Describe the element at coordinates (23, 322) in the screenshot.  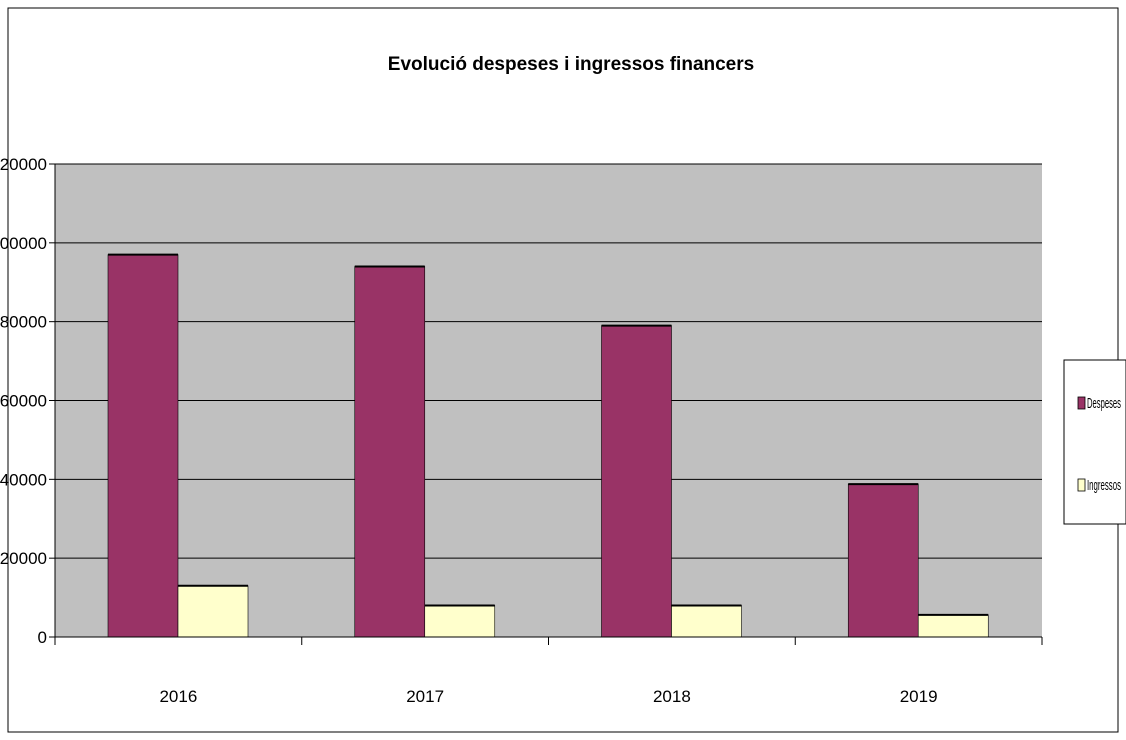
I see `y-tick-label: 80000` at that location.